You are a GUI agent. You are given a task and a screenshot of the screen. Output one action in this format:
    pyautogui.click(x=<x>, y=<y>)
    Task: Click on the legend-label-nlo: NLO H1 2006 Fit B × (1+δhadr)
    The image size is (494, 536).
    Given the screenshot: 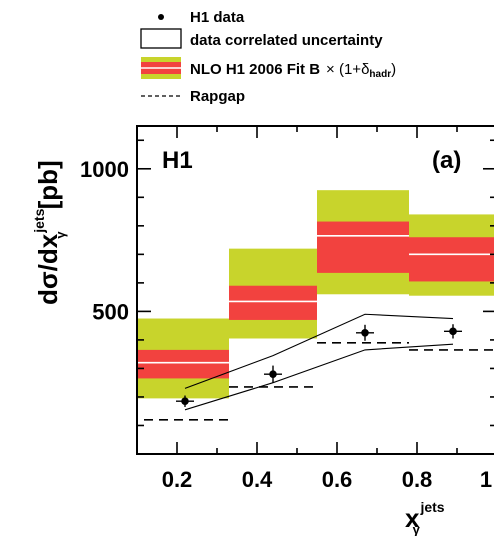 What is the action you would take?
    pyautogui.click(x=293, y=70)
    